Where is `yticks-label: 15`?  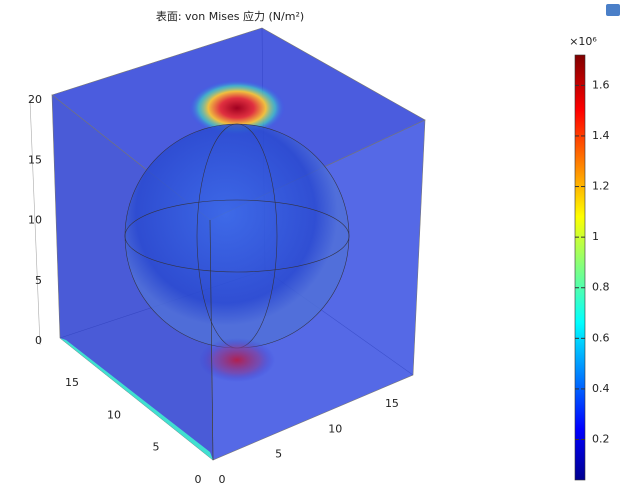 yticks-label: 15 is located at coordinates (72, 382).